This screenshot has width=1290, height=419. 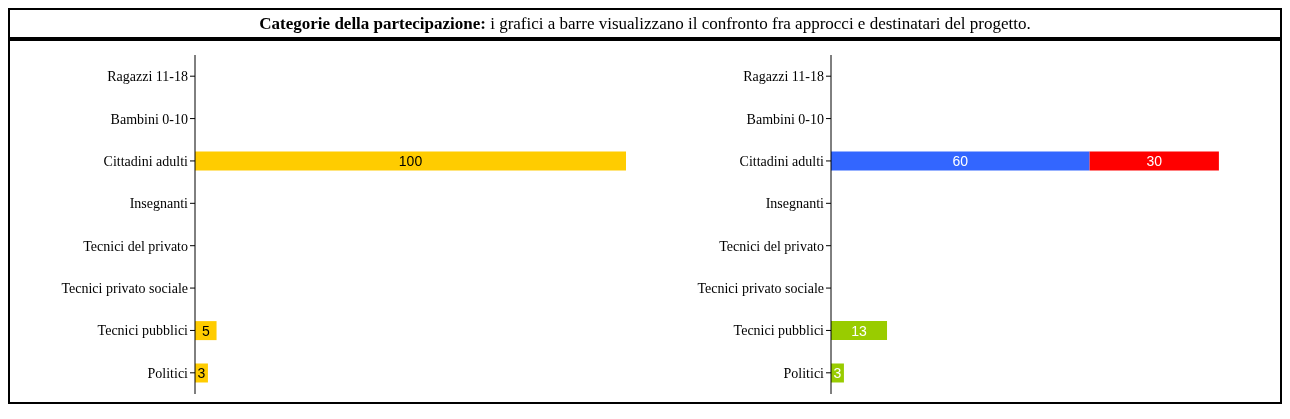 I want to click on data-label: 30, so click(x=1154, y=161).